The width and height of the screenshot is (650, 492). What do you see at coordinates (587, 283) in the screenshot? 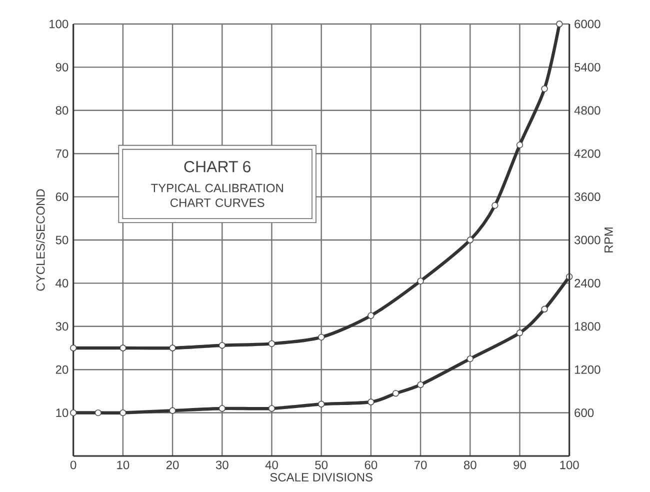
I see `y2-tick-label: 2400` at bounding box center [587, 283].